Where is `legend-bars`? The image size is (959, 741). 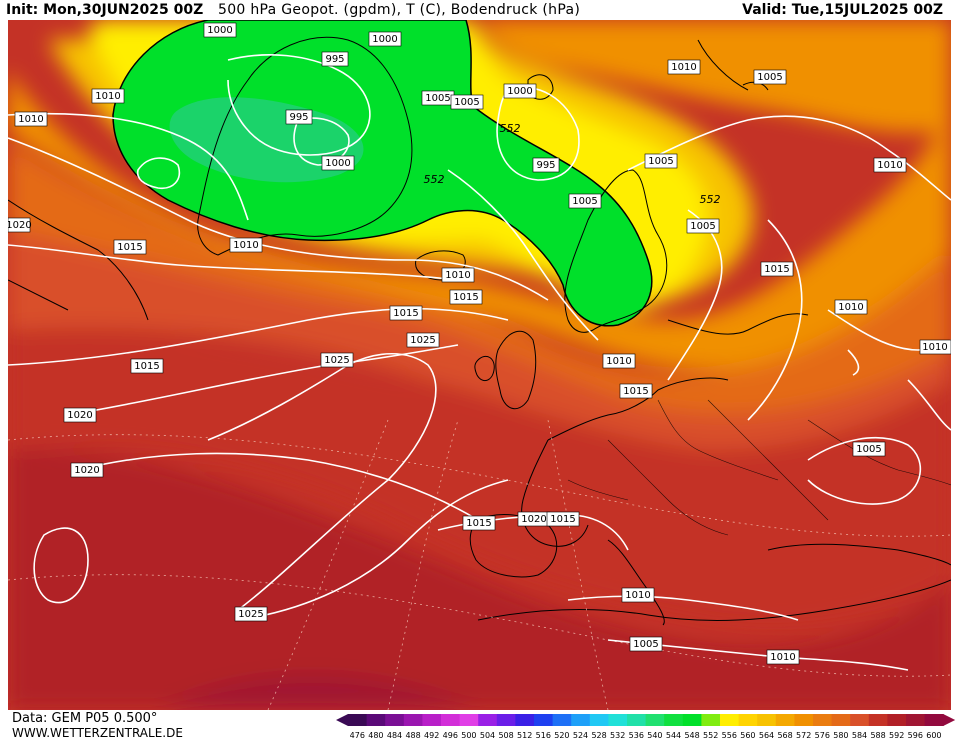 legend-bars is located at coordinates (646, 720).